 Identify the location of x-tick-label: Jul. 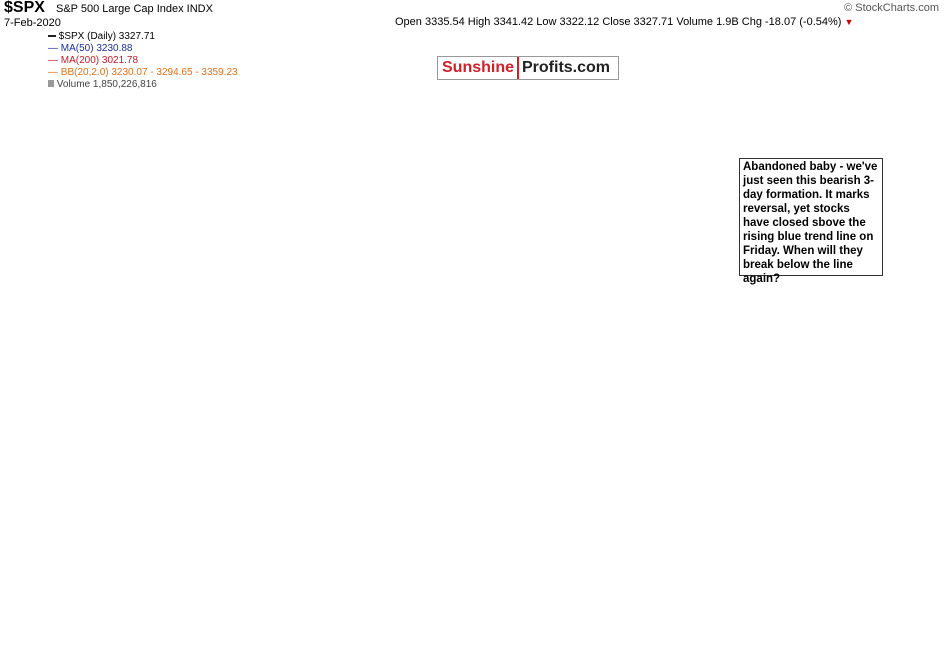
(269, 413).